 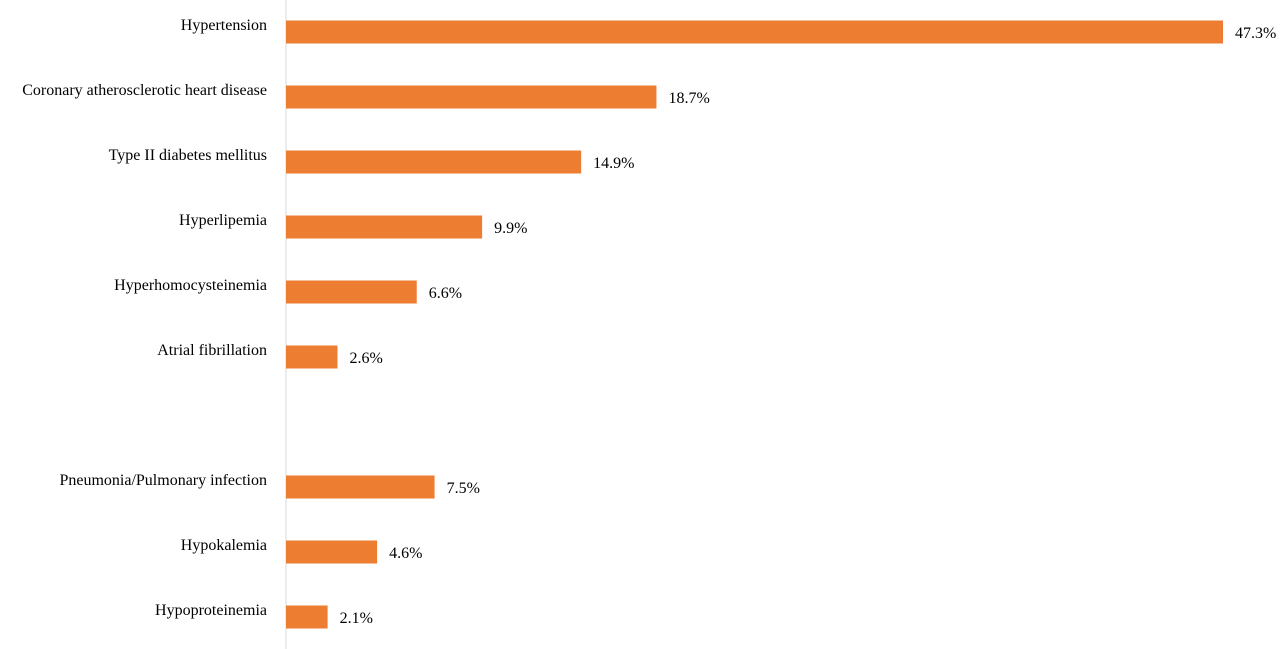 I want to click on category-label: Hypokalemia, so click(x=224, y=545).